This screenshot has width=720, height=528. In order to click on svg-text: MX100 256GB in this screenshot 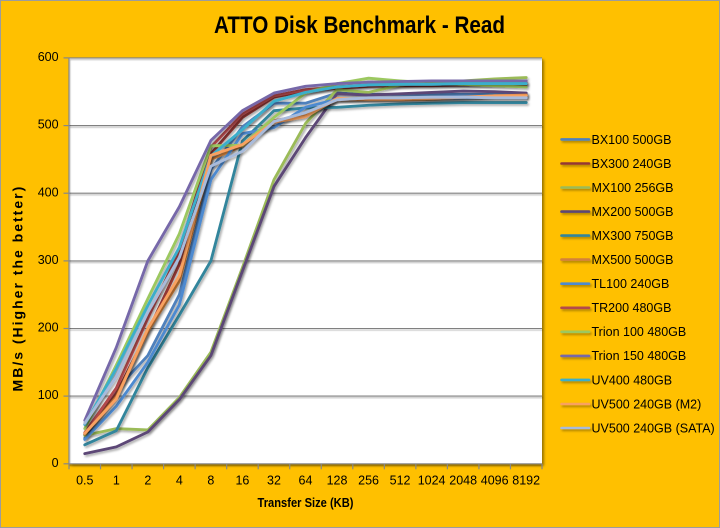, I will do `click(633, 188)`.